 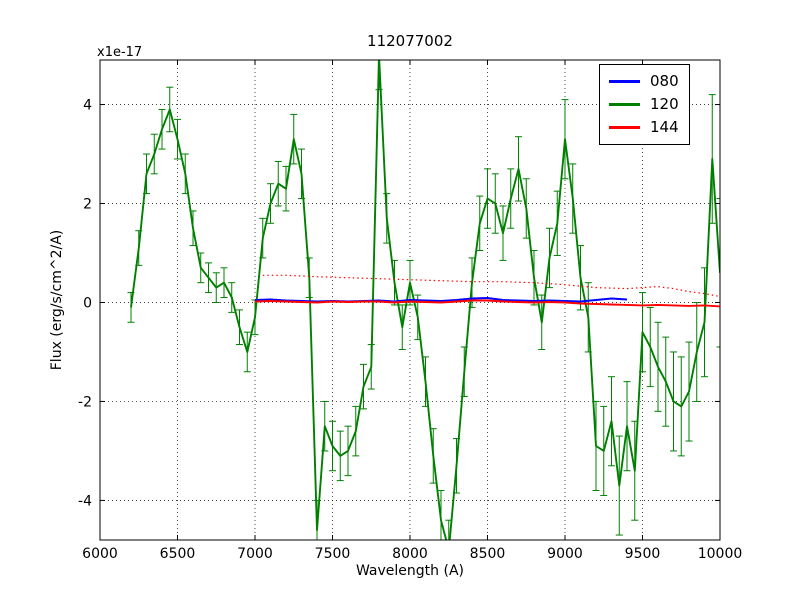 I want to click on legend-line-sample-blue, so click(x=624, y=81).